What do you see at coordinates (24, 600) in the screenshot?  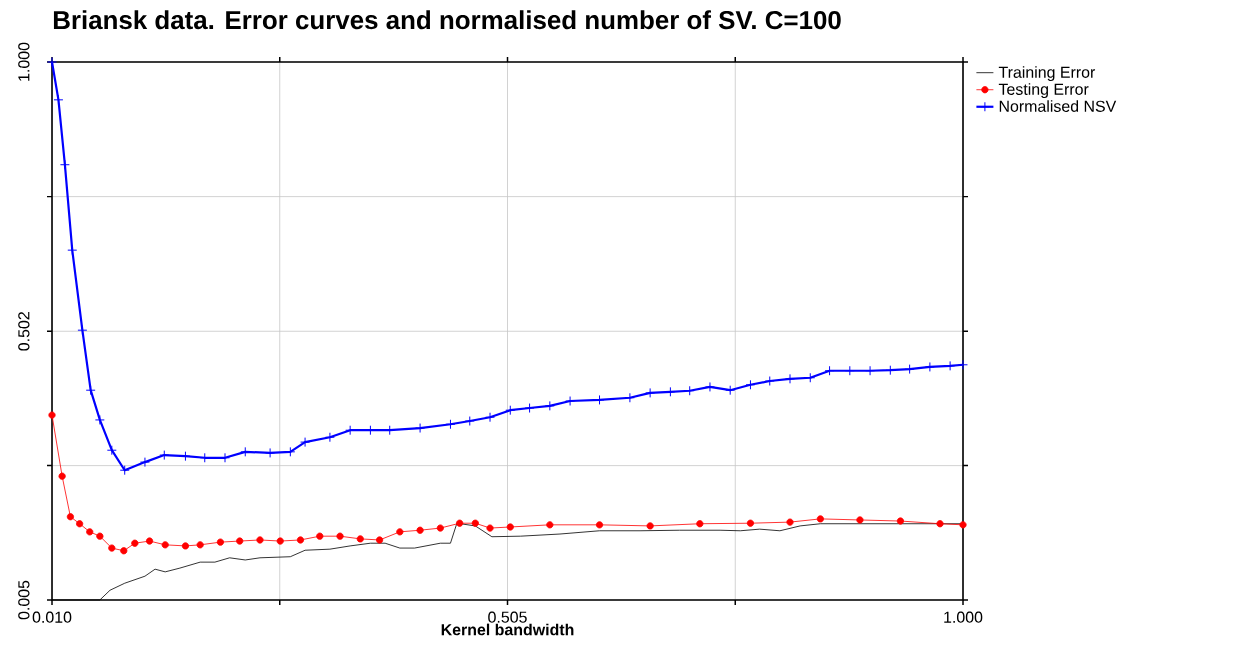 I see `y-tick-label: 0.005` at bounding box center [24, 600].